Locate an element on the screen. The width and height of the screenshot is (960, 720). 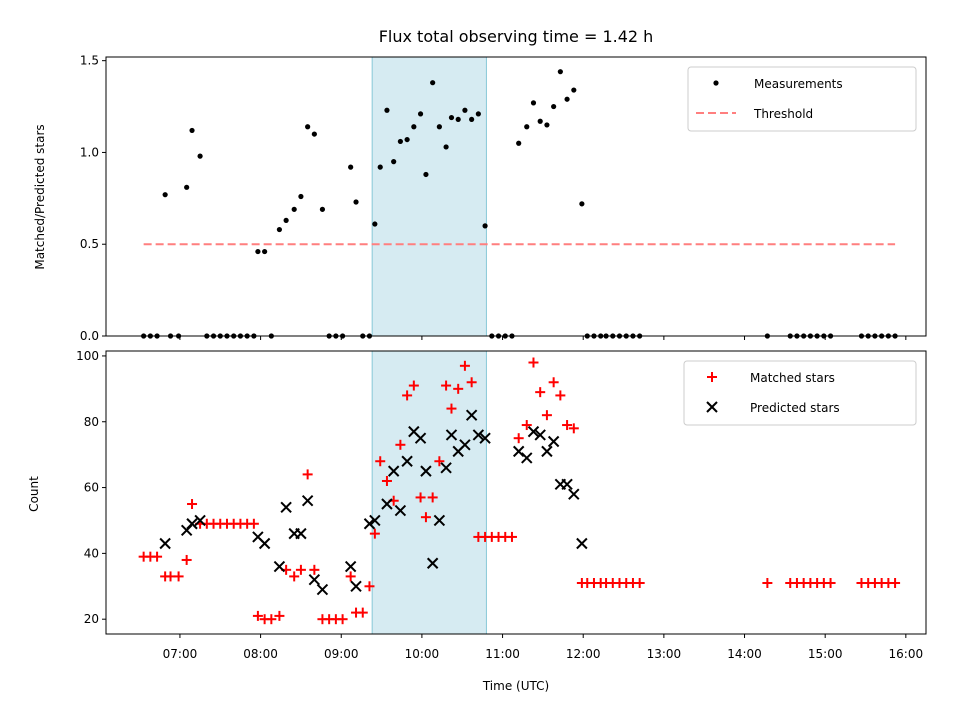
top-y-axis-label: Matched/Predicted stars is located at coordinates (40, 196).